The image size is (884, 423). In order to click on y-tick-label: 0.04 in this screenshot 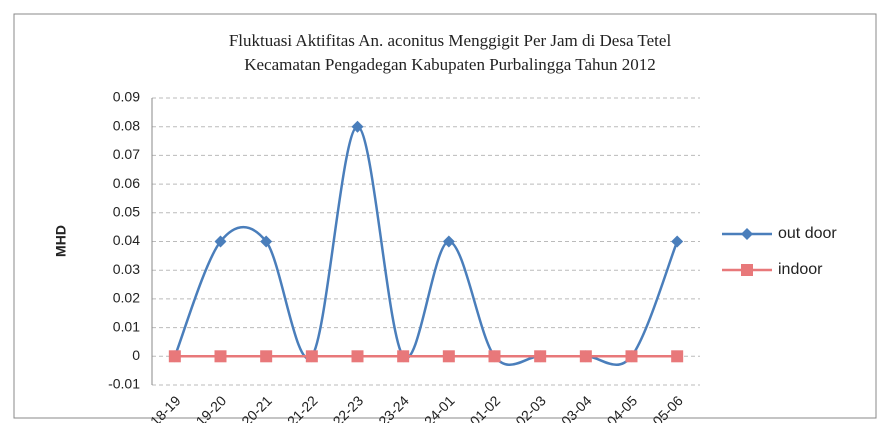, I will do `click(126, 240)`.